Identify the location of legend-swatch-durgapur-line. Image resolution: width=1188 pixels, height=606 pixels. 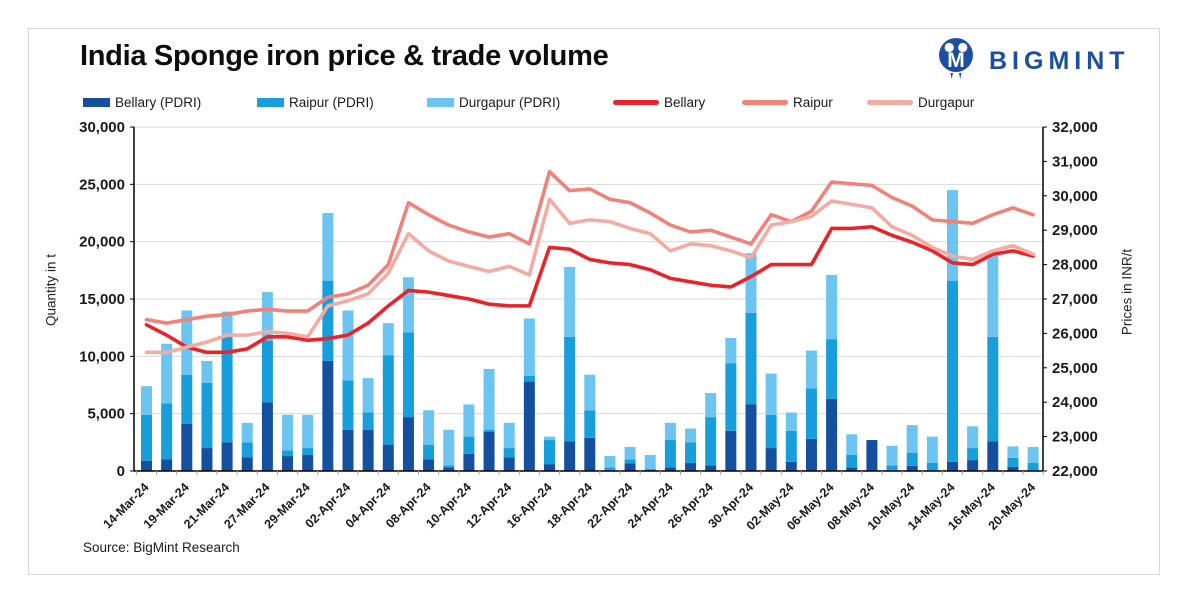
(890, 102).